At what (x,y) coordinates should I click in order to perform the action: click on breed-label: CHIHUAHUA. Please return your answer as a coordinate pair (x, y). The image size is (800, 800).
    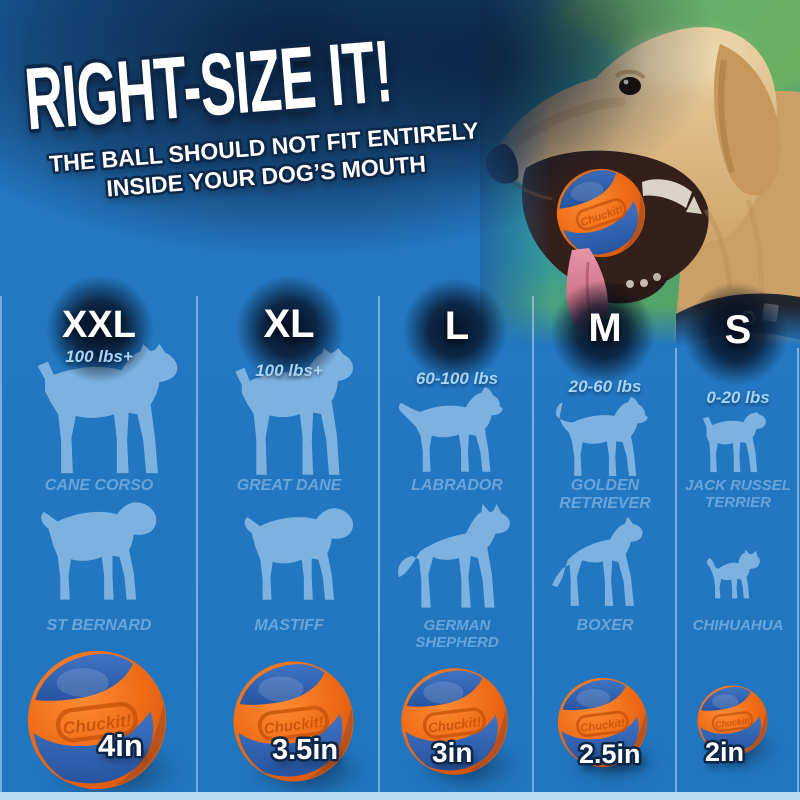
    Looking at the image, I should click on (738, 625).